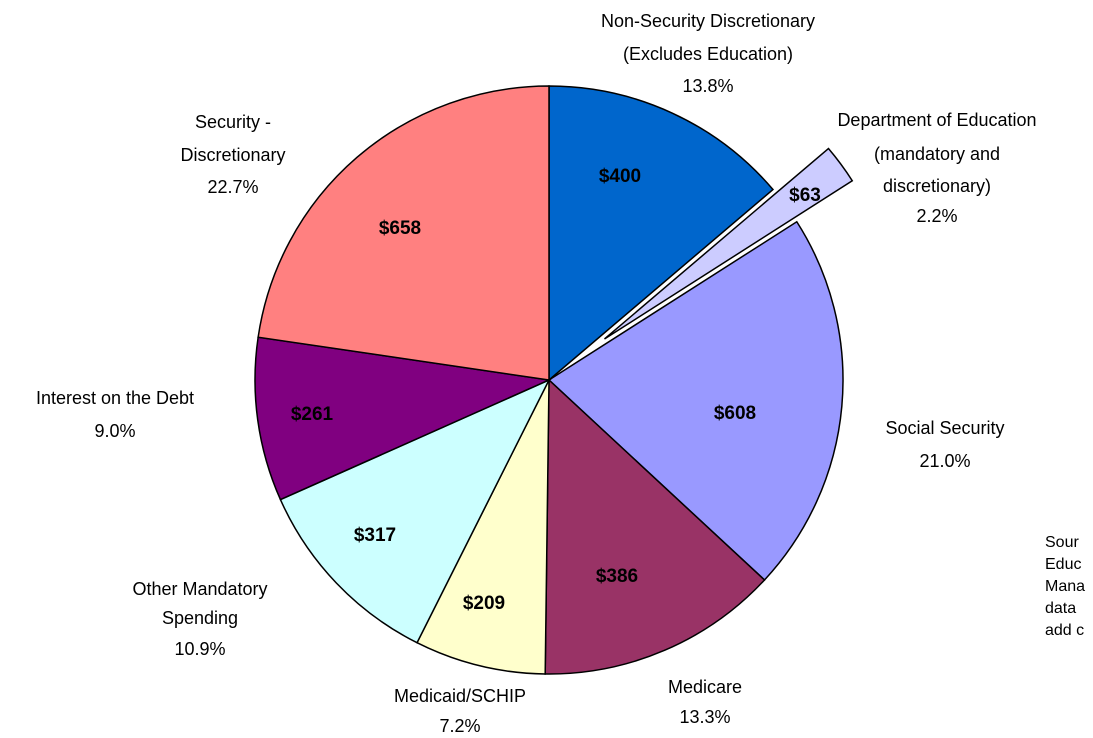  Describe the element at coordinates (1062, 542) in the screenshot. I see `source-note: Sour` at that location.